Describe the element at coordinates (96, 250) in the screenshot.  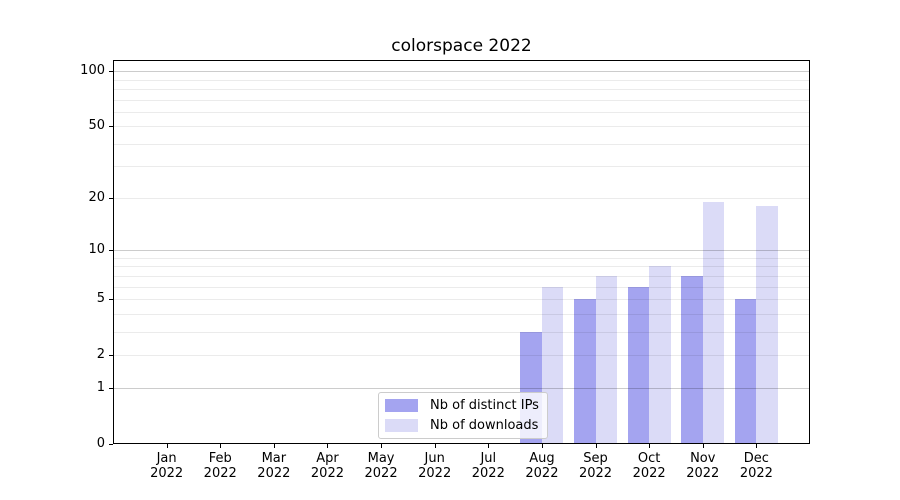
I see `y-tick-label: 10` at that location.